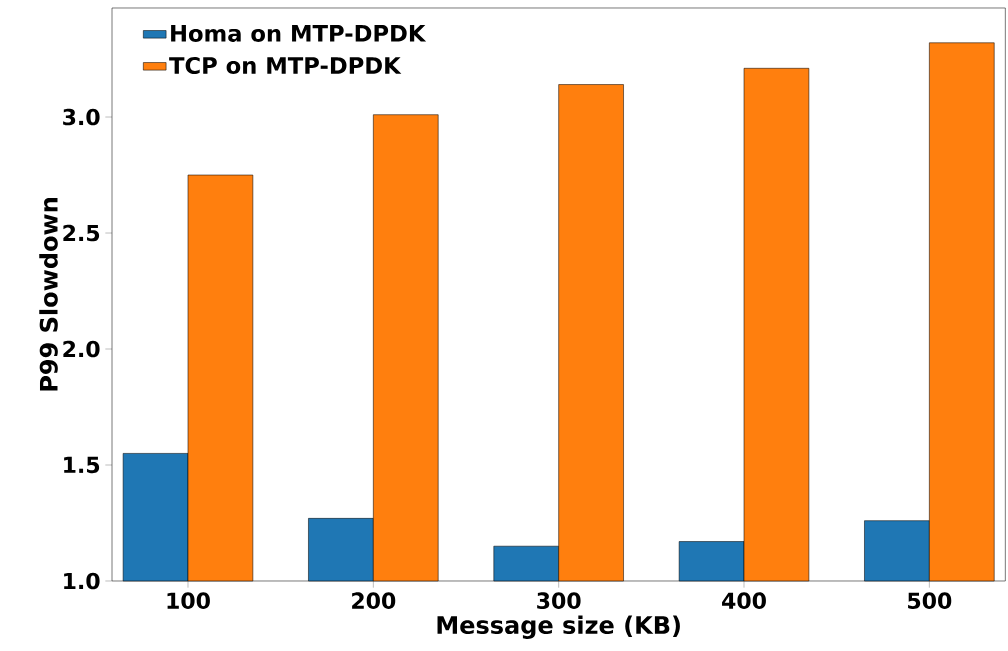  What do you see at coordinates (374, 601) in the screenshot?
I see `x-tick-label: 200` at bounding box center [374, 601].